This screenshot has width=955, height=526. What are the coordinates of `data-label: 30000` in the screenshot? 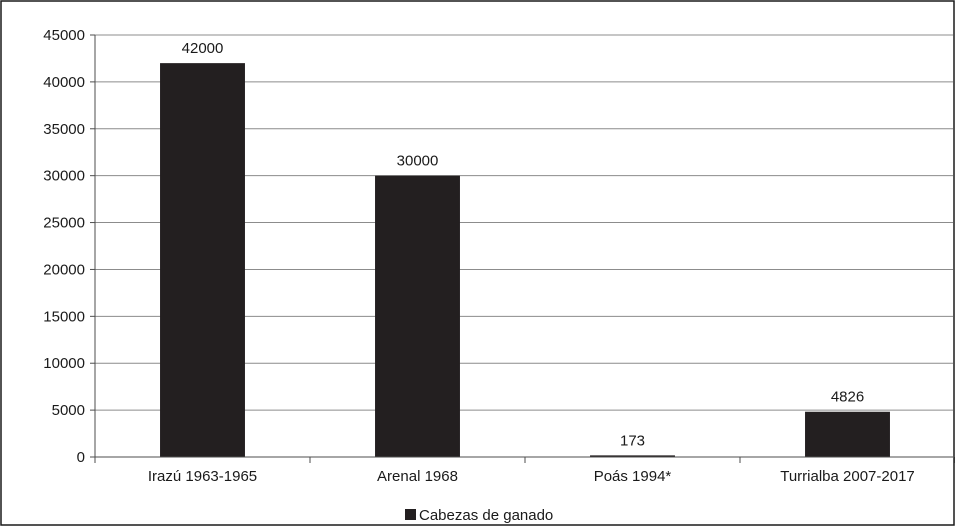 It's located at (418, 161).